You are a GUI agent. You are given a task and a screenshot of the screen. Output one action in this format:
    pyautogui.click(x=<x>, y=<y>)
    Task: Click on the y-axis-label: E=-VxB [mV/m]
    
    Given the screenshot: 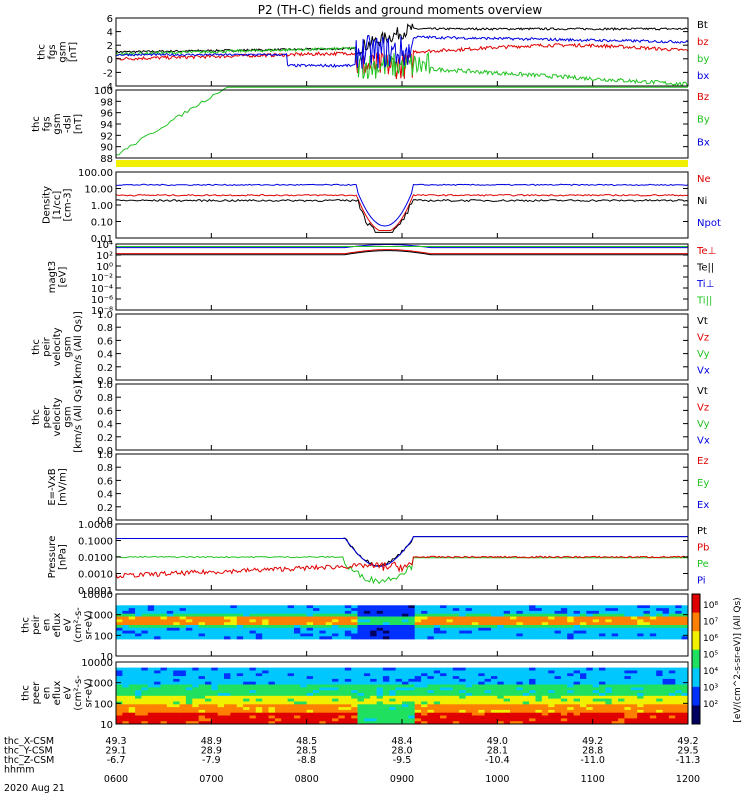 What is the action you would take?
    pyautogui.click(x=58, y=487)
    